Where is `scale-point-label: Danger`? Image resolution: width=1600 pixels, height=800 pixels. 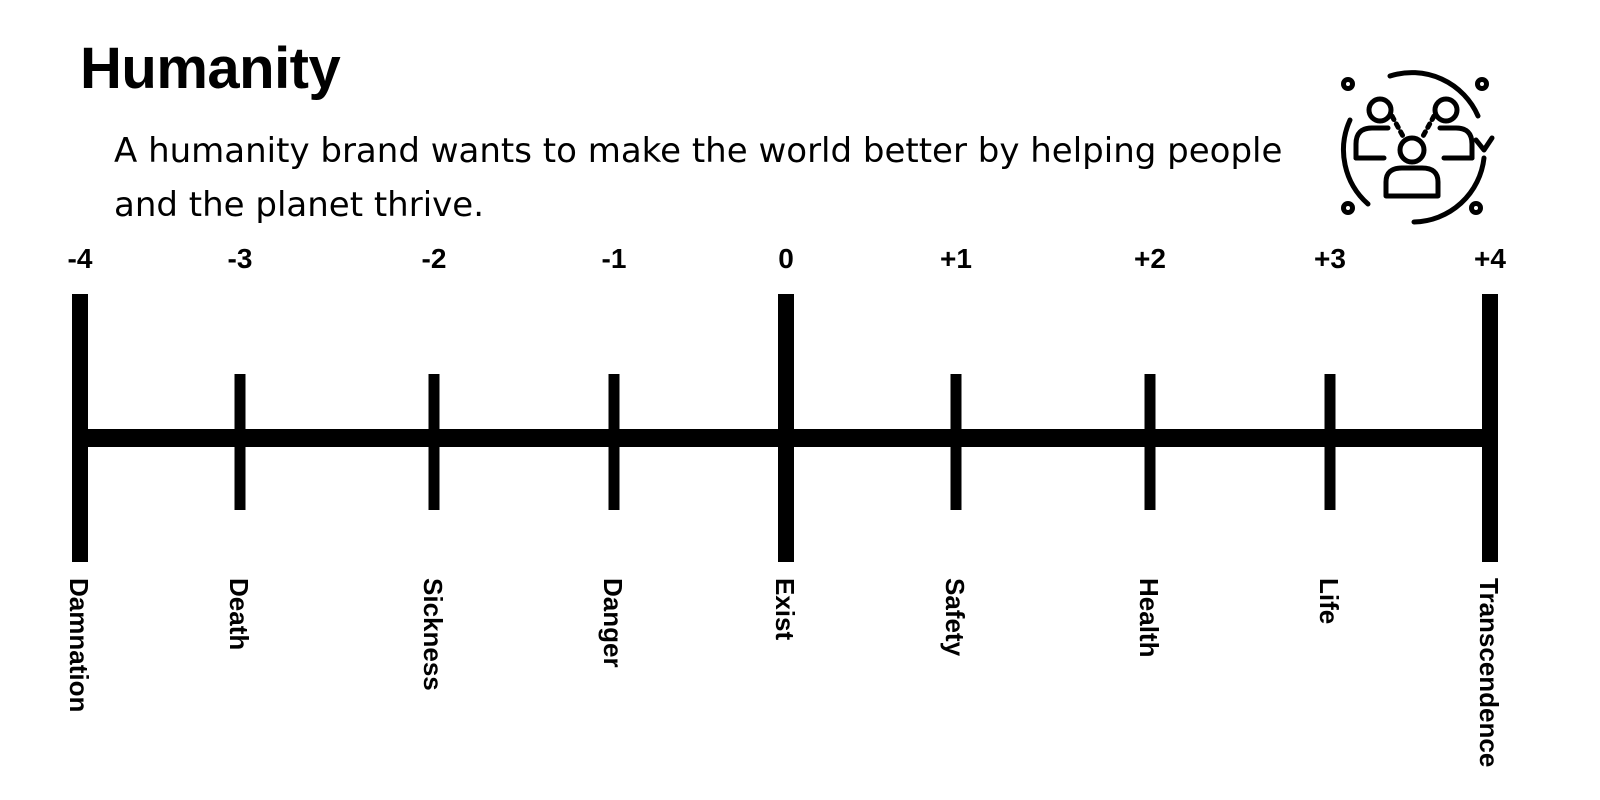 scale-point-label: Danger is located at coordinates (613, 623).